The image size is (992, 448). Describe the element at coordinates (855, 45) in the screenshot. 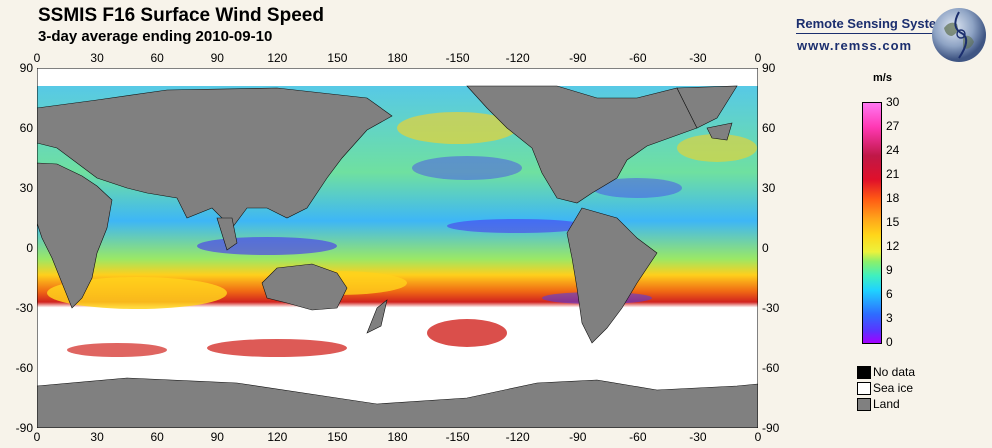

I see `brand-url: www.remss.com` at that location.